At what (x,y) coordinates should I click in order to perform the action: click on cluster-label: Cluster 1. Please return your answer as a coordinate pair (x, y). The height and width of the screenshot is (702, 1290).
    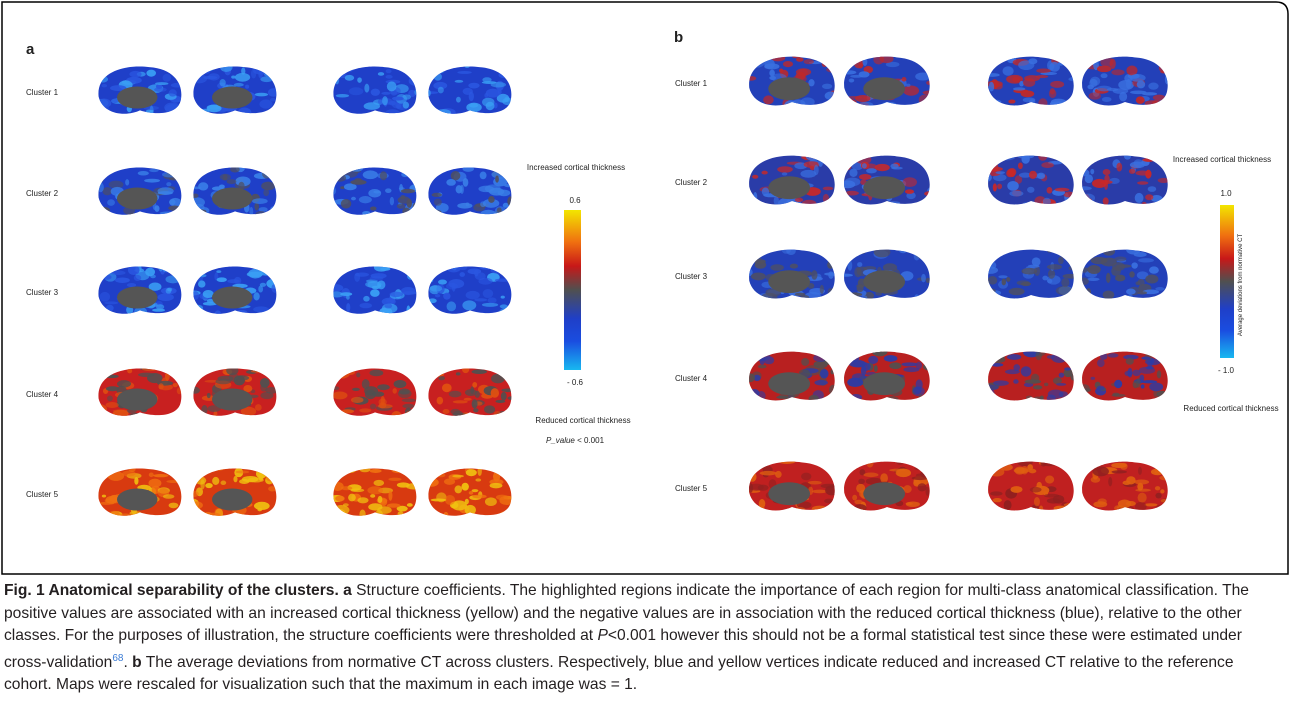
    Looking at the image, I should click on (42, 92).